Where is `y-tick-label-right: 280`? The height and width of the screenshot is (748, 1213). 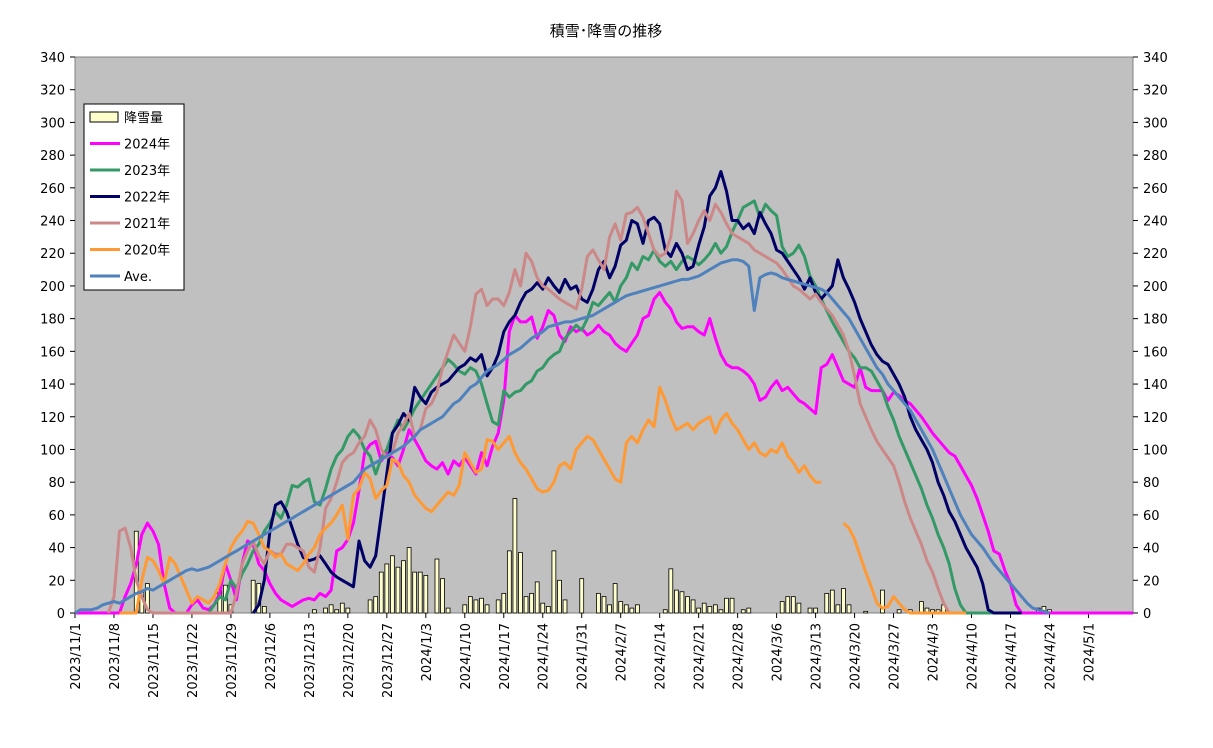 y-tick-label-right: 280 is located at coordinates (1155, 156).